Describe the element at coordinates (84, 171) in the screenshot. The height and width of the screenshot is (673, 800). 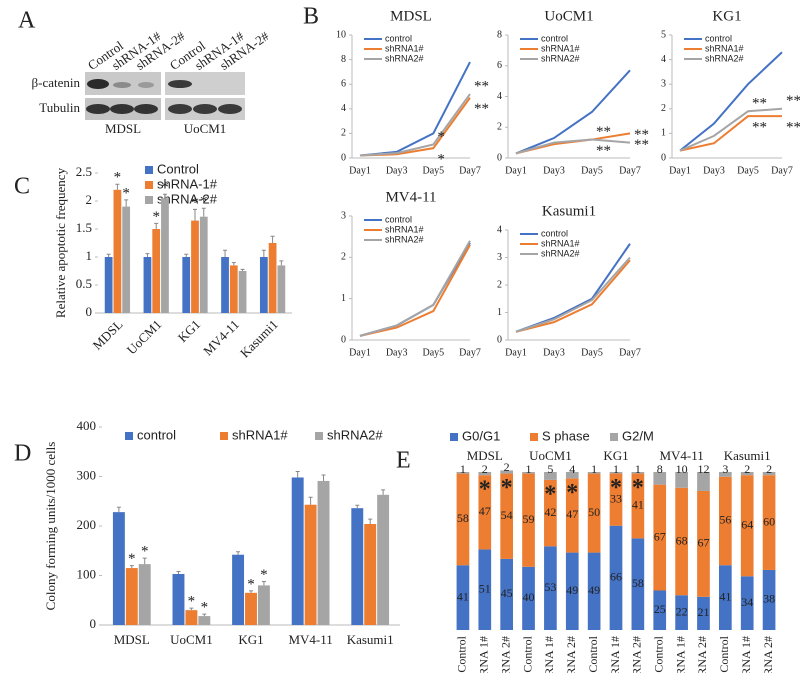
I see `y-tick-label: 2.5` at that location.